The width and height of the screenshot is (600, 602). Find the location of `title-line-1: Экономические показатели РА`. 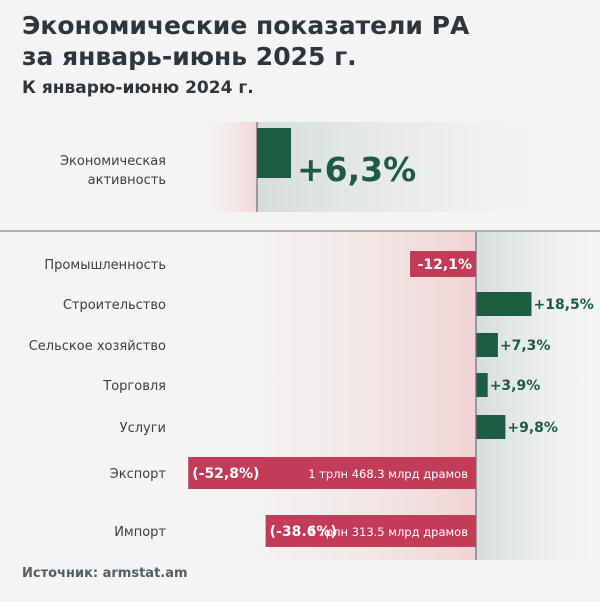

title-line-1: Экономические показатели РА is located at coordinates (246, 25).